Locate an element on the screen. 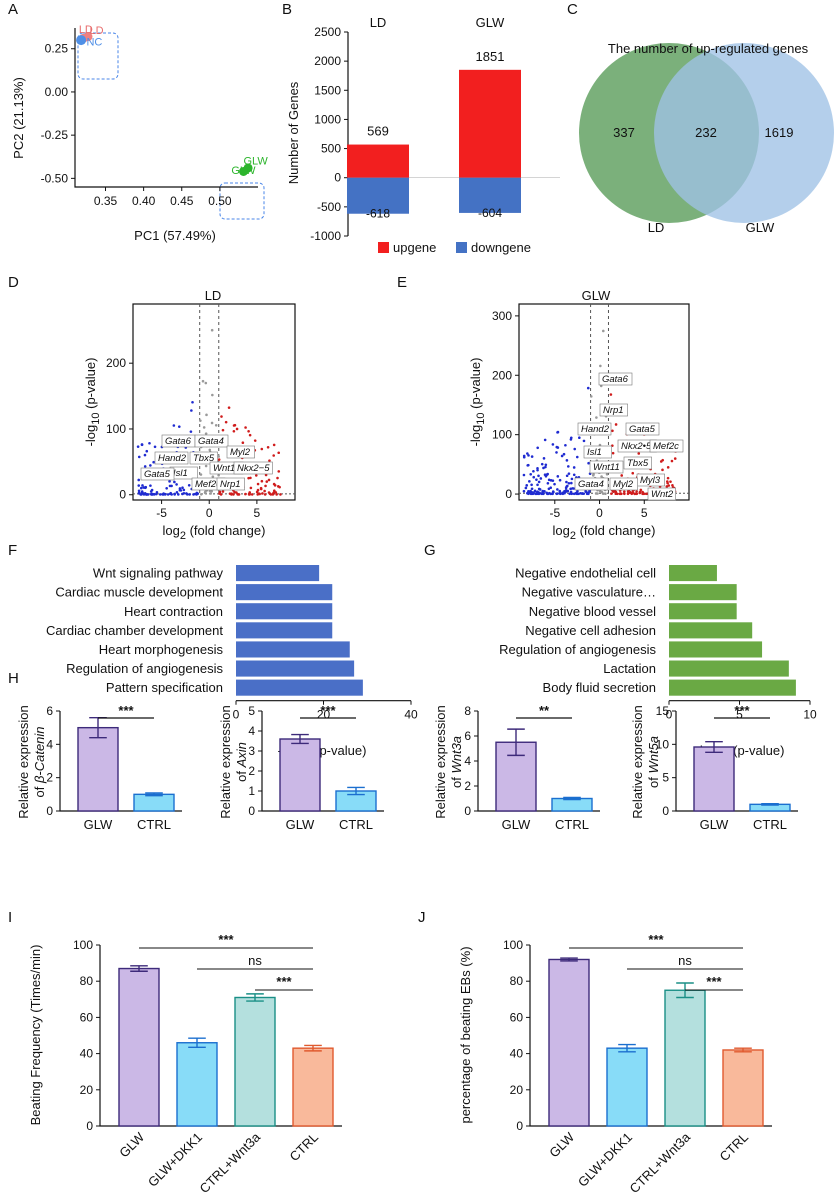 This screenshot has width=838, height=1203. go-term-label: Cardiac chamber development is located at coordinates (134, 630).